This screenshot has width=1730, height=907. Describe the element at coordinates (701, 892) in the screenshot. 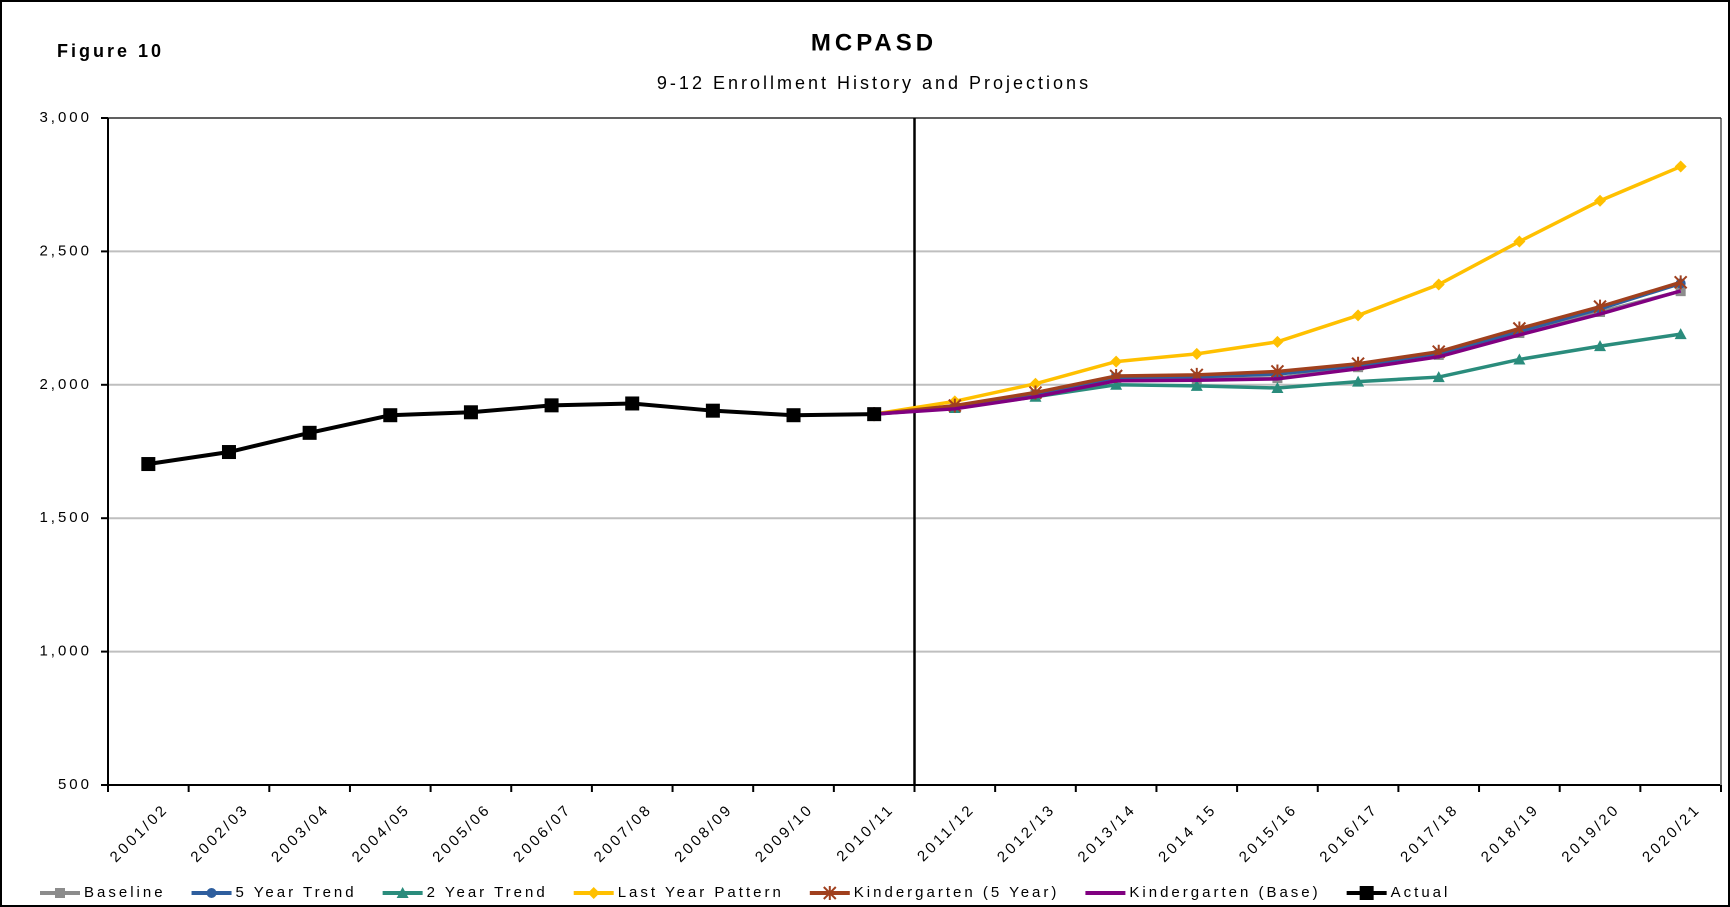

I see `legend-label: Last Year Pattern` at that location.